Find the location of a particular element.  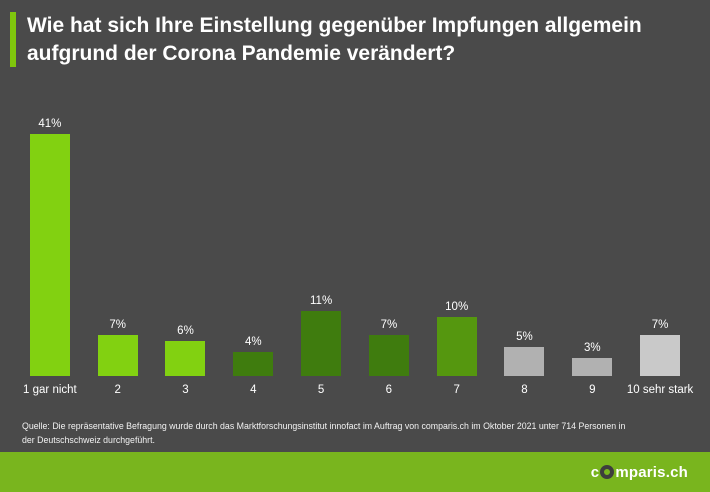

x-axis-label: 4 is located at coordinates (253, 390).